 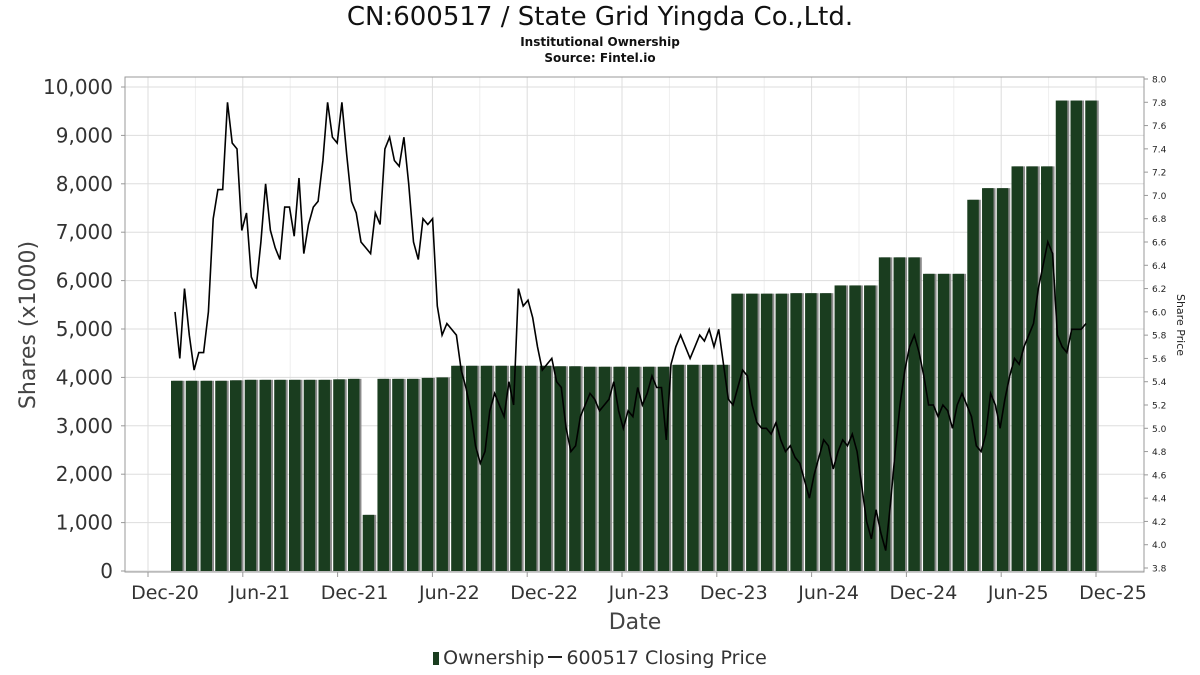 What do you see at coordinates (355, 593) in the screenshot?
I see `x-tick-label: Dec-21` at bounding box center [355, 593].